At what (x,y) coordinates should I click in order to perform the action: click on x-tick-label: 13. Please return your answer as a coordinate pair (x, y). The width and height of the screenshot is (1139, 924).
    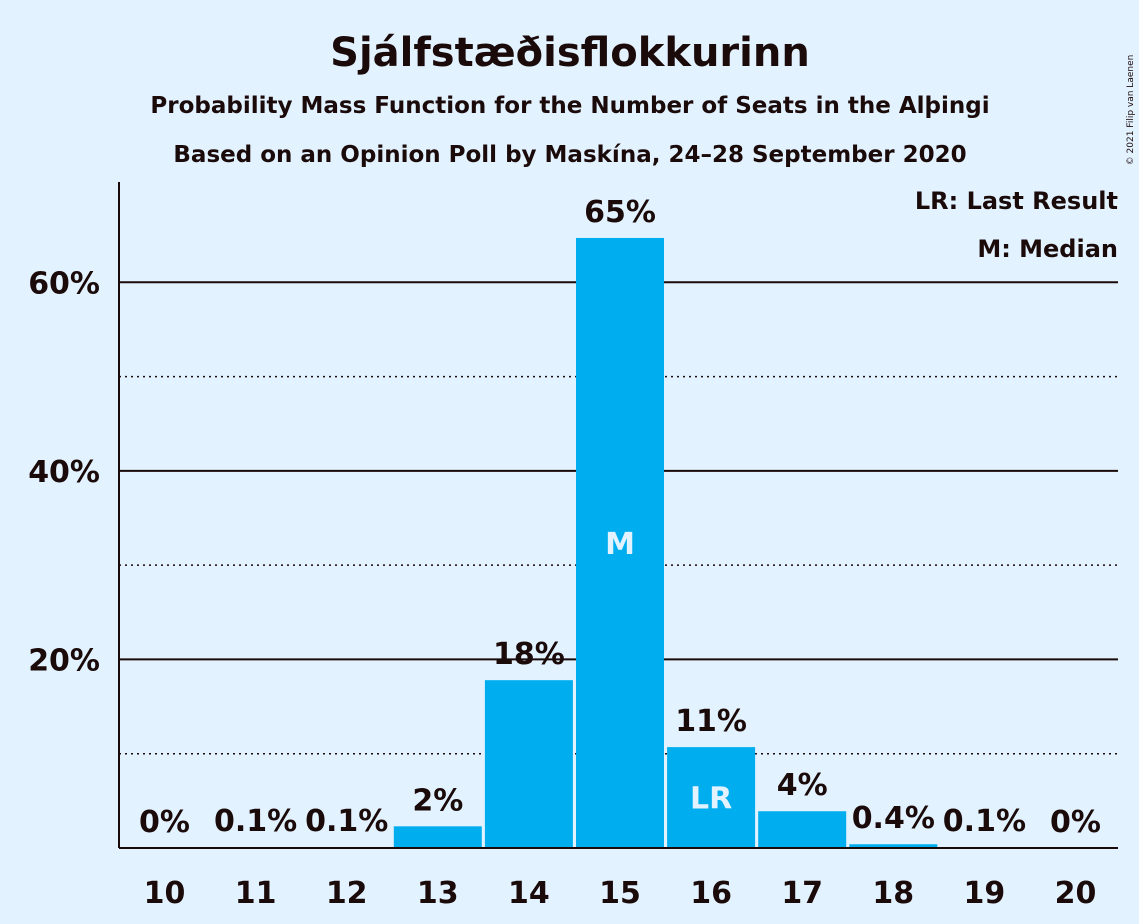
    Looking at the image, I should click on (438, 893).